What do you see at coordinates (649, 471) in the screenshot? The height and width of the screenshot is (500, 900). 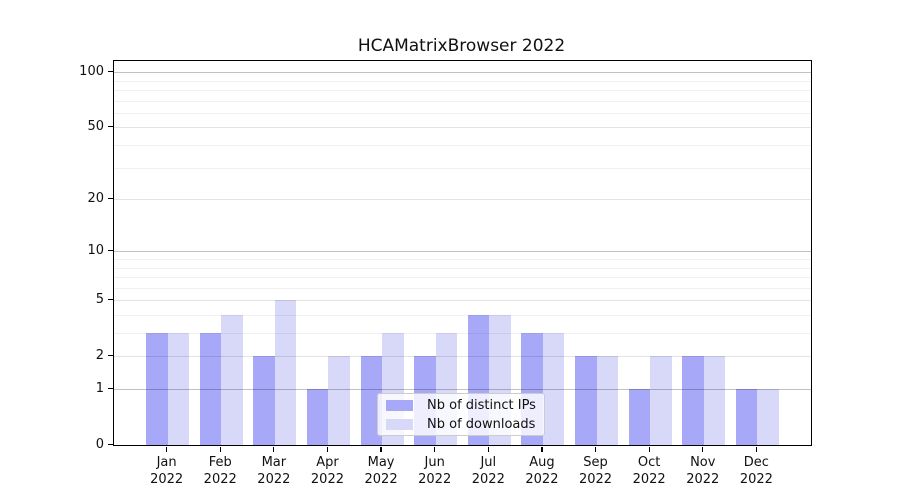 I see `x-tick-label: Oct 2022` at bounding box center [649, 471].